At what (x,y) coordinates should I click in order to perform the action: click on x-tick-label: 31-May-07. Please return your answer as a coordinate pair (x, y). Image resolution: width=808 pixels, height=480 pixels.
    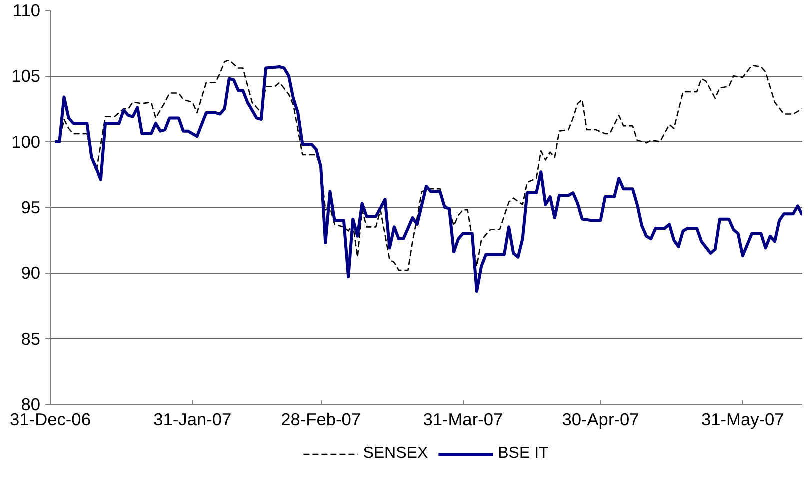
    Looking at the image, I should click on (742, 420).